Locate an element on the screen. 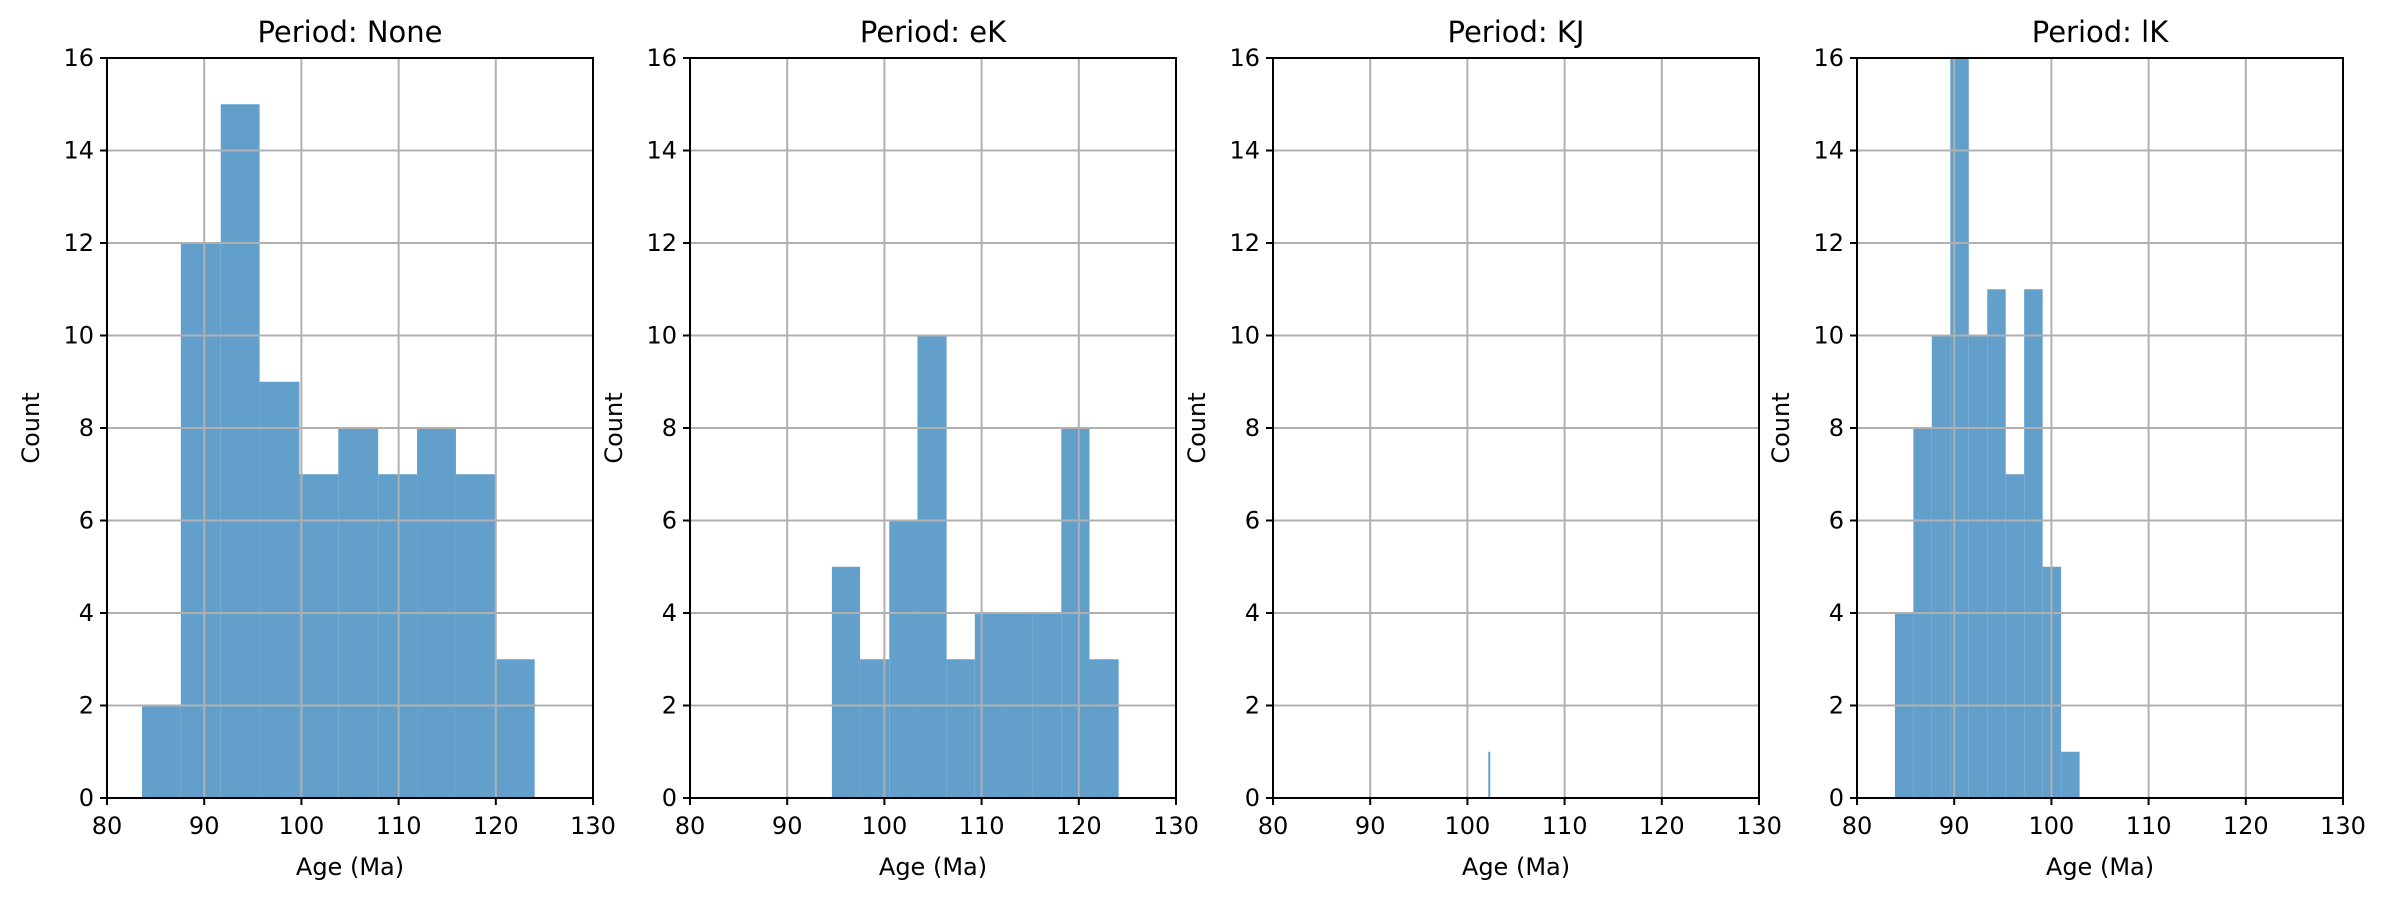 This screenshot has width=2384, height=898. panel-title: Period: KJ is located at coordinates (1516, 32).